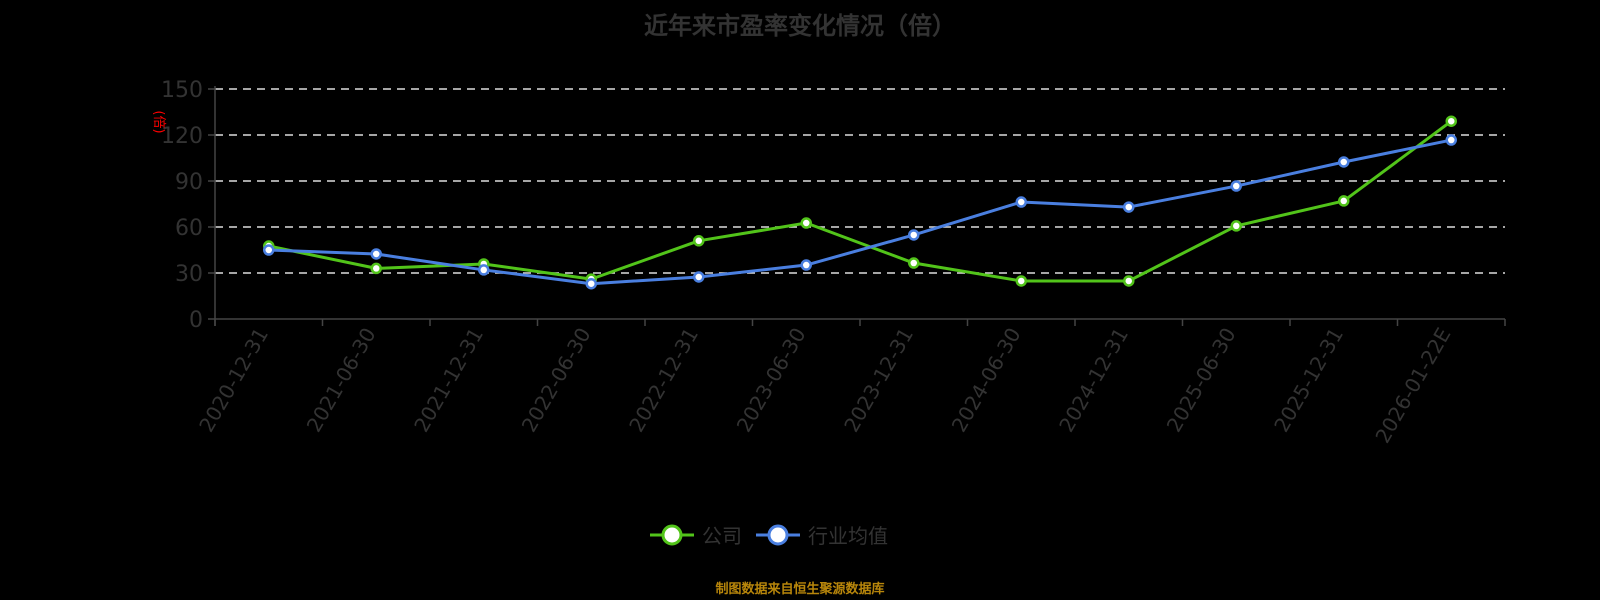 The width and height of the screenshot is (1600, 600). I want to click on chart-title: 近年来市盈率变化情况（倍）, so click(800, 26).